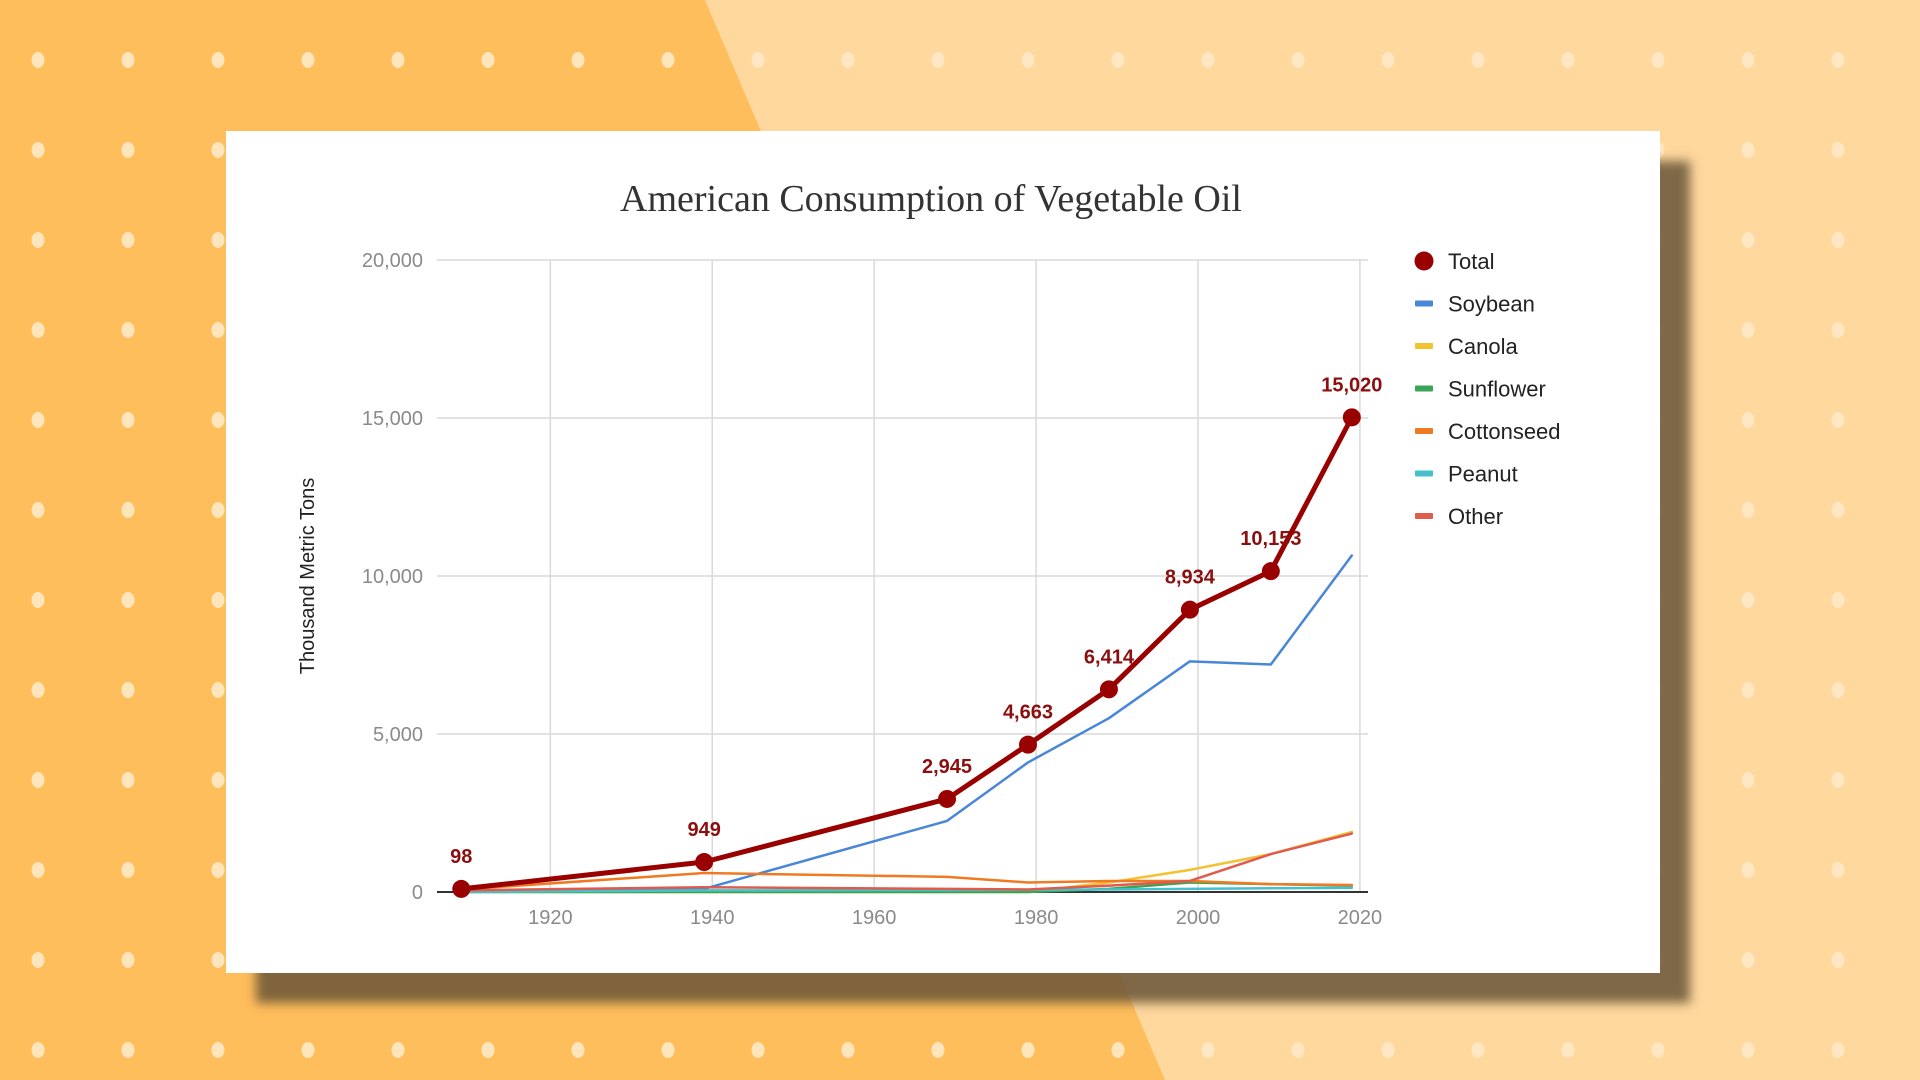  I want to click on series-line-cottonseed, so click(907, 881).